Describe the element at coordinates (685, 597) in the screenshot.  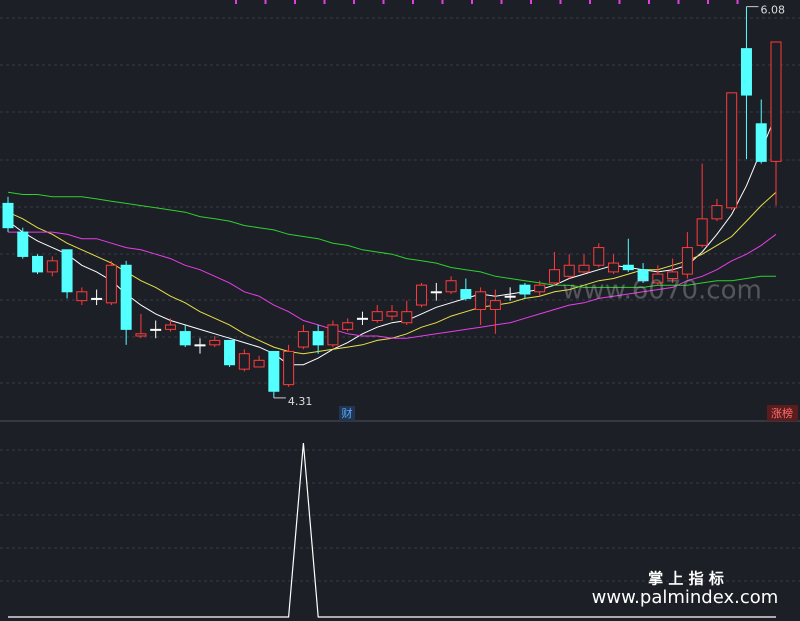
I see `brand-url: www.palmindex.com` at that location.